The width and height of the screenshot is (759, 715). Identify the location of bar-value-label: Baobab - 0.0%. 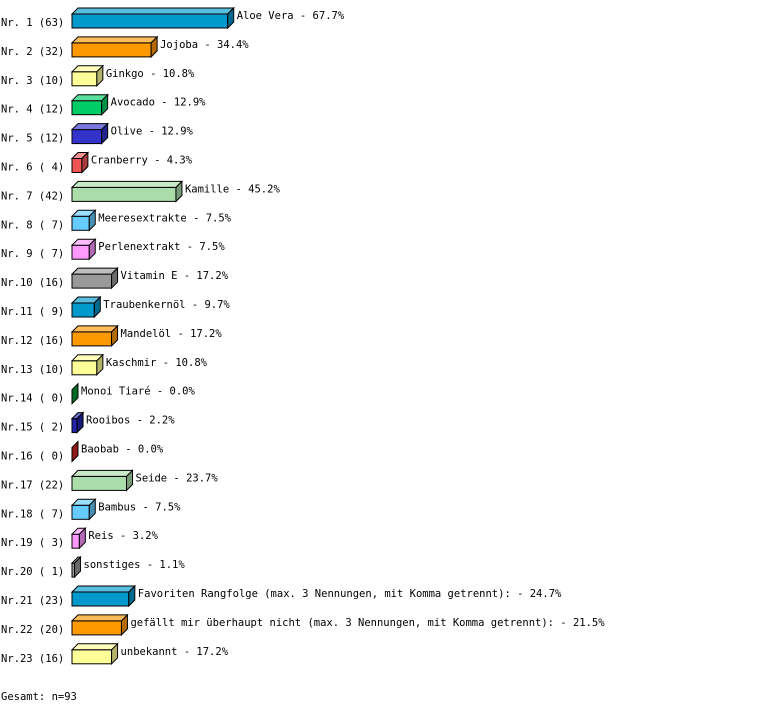
(122, 450).